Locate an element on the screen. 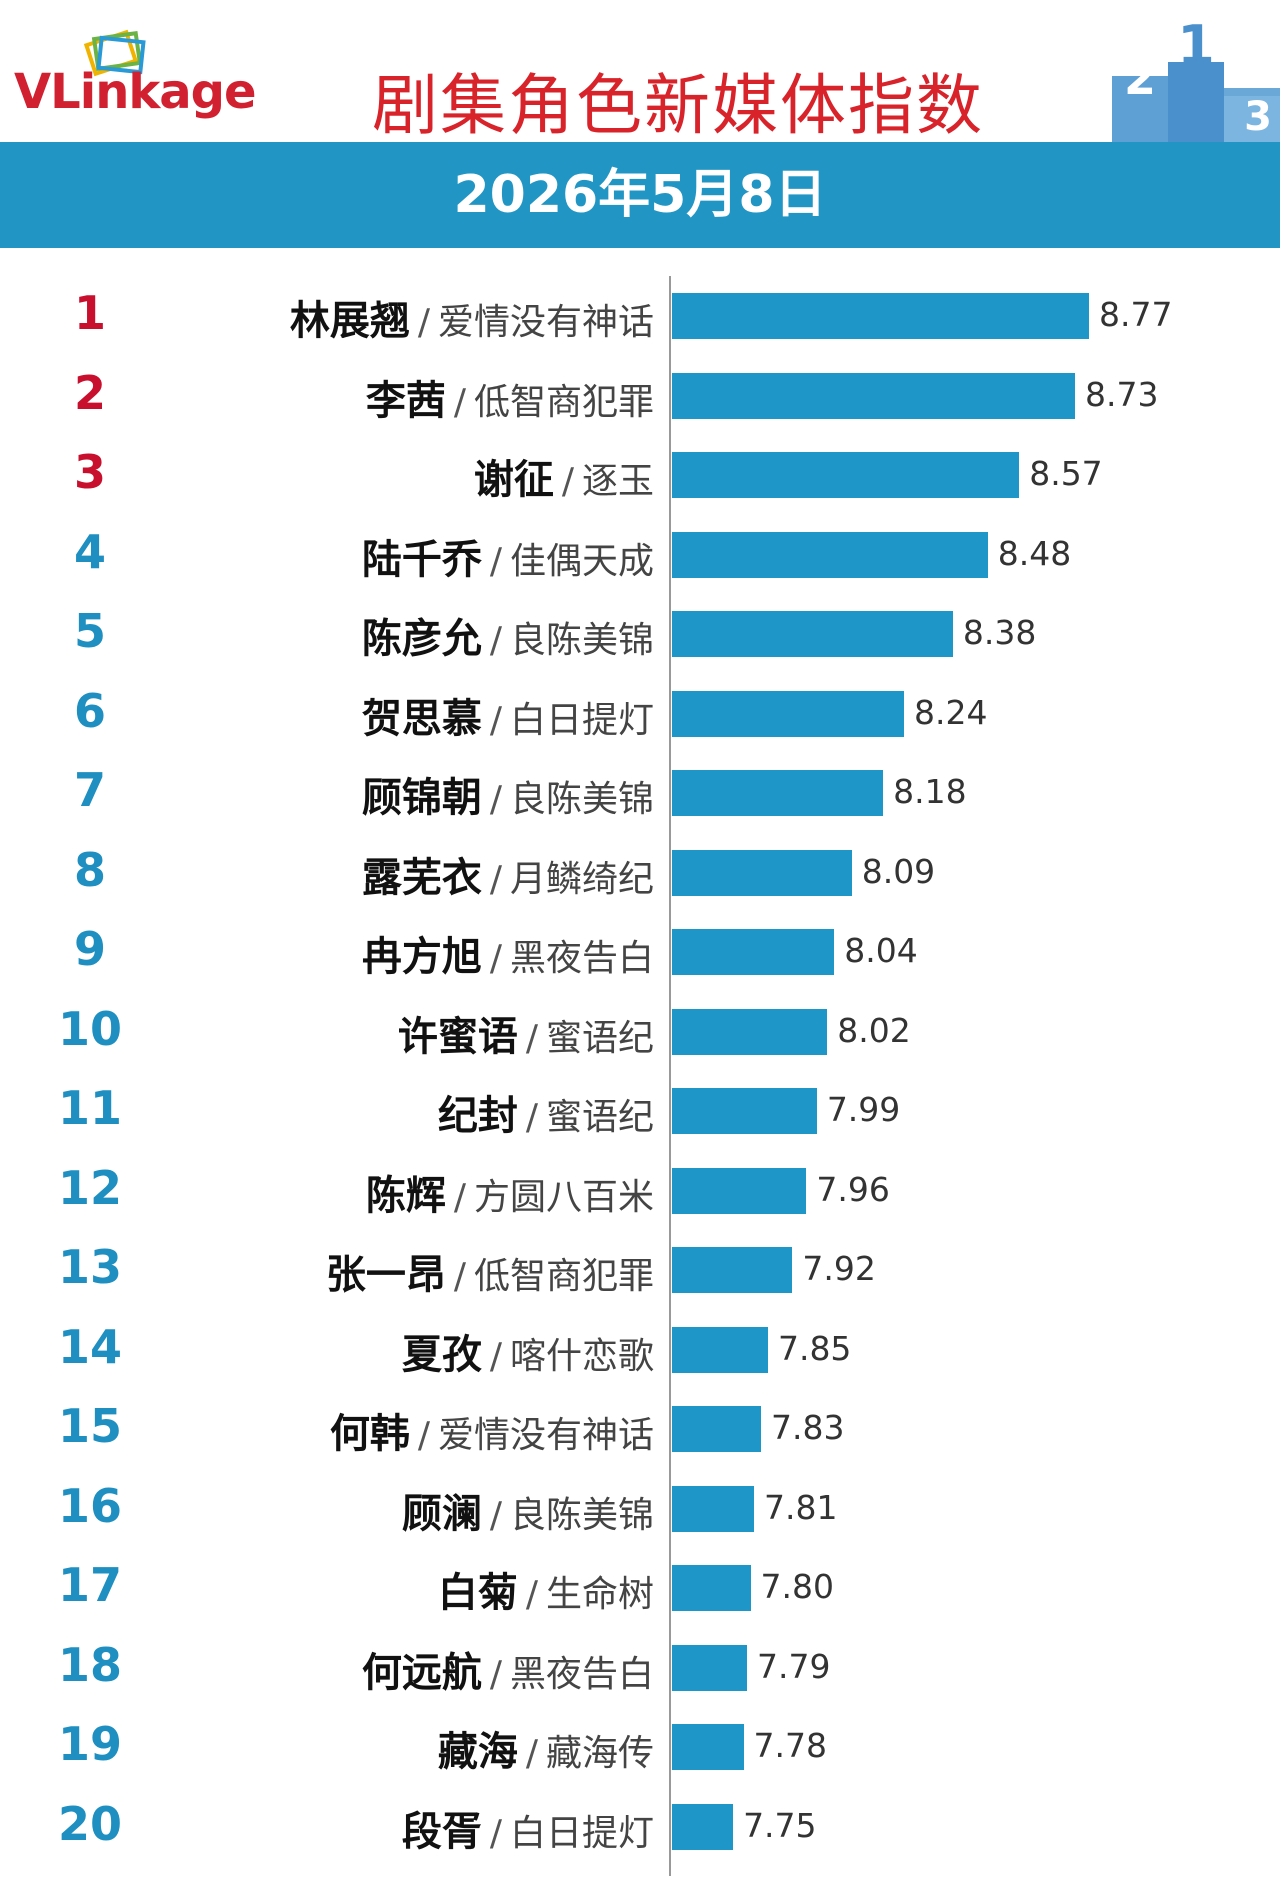 This screenshot has height=1888, width=1280. value-label: 7.80 is located at coordinates (797, 1586).